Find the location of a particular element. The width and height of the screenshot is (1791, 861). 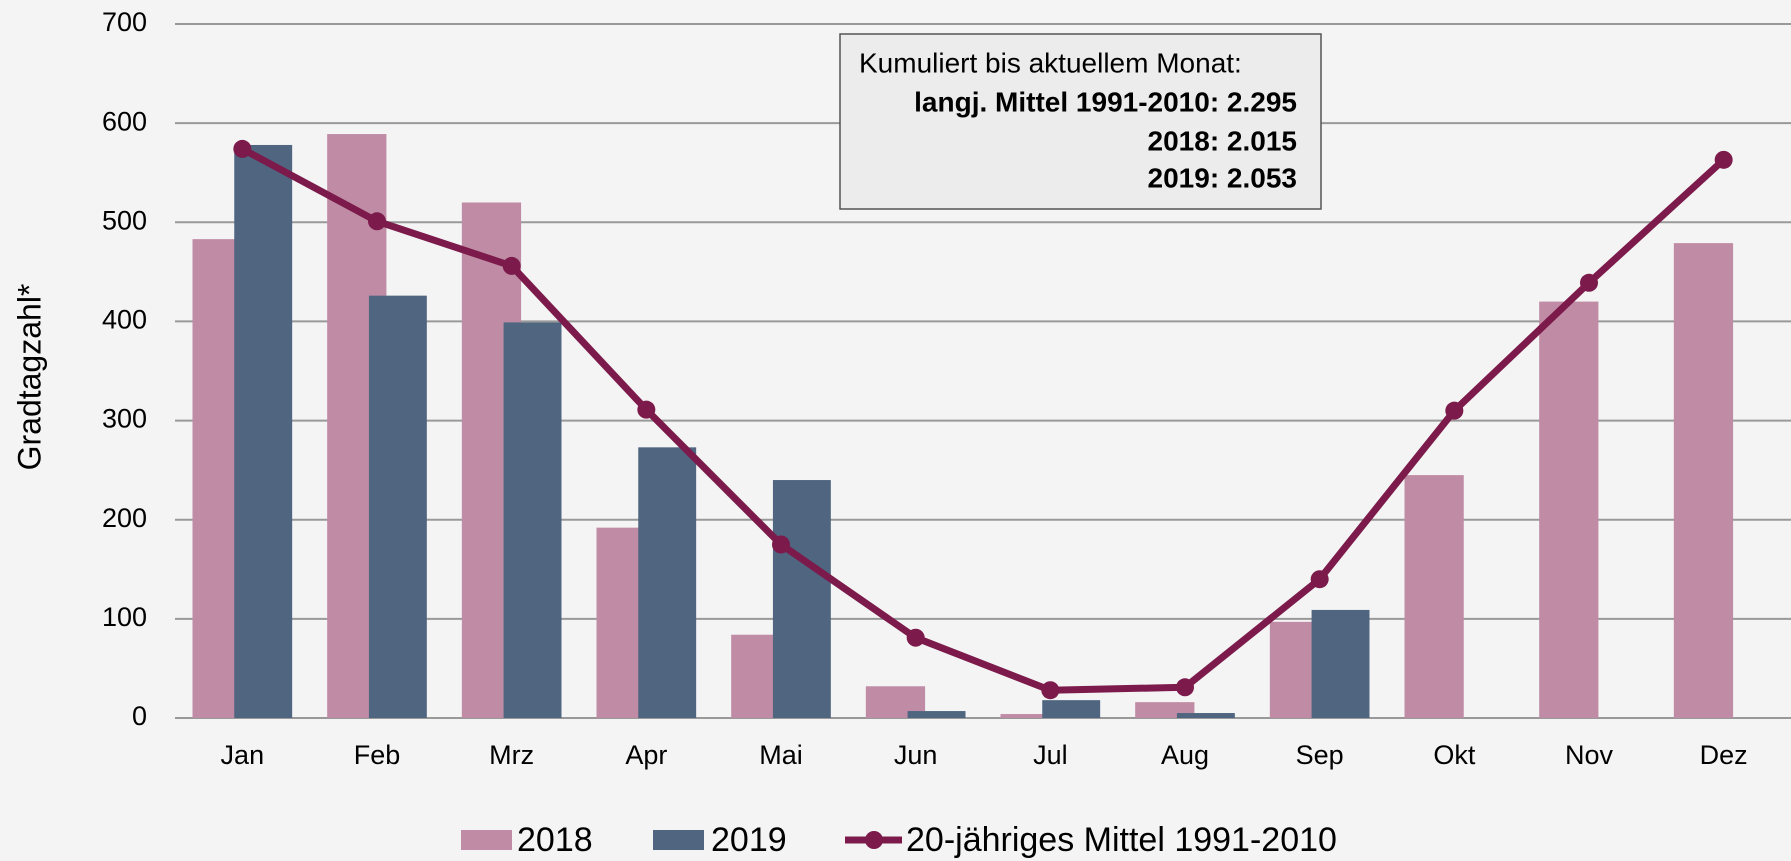

annotation-text: 2019: 2.053 is located at coordinates (1222, 177).